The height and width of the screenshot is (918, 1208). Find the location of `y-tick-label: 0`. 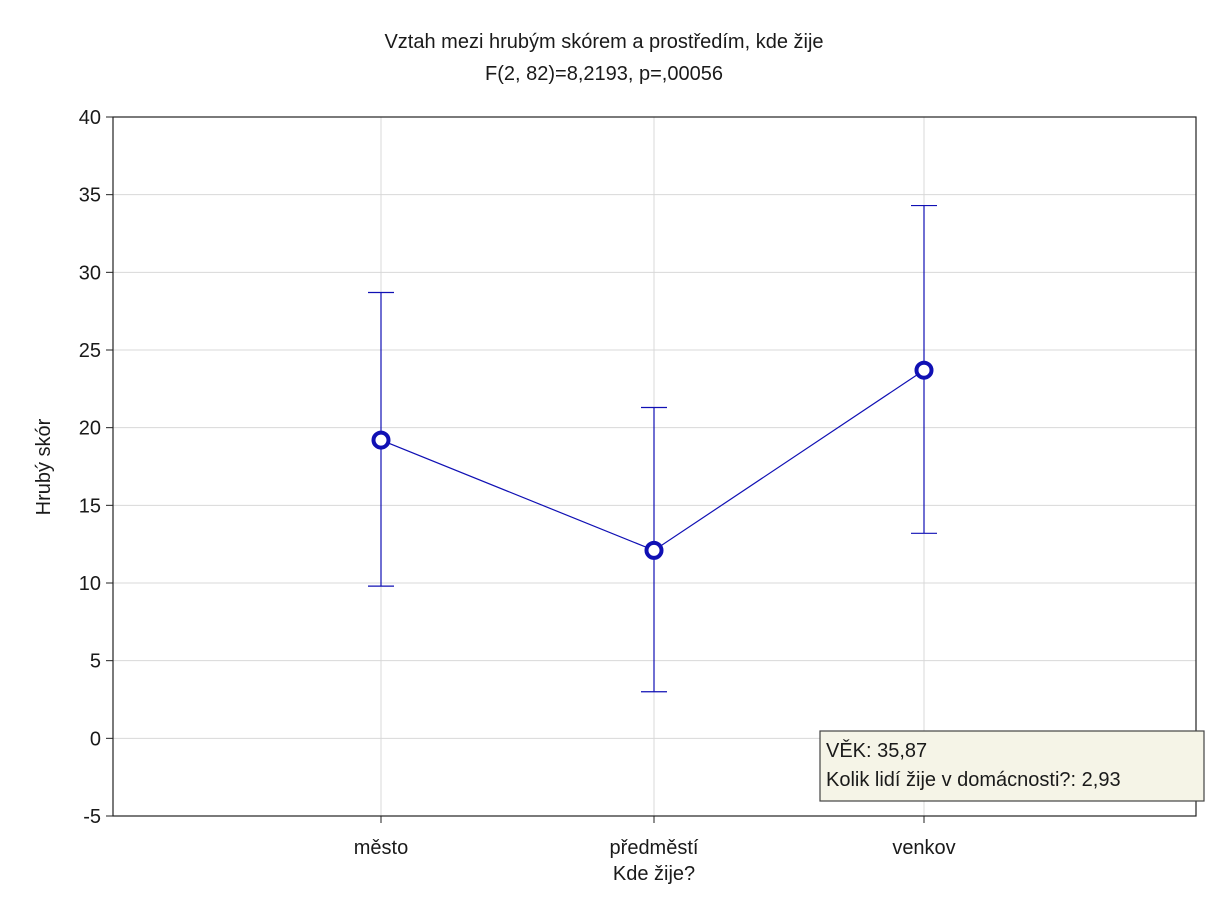

y-tick-label: 0 is located at coordinates (95, 739).